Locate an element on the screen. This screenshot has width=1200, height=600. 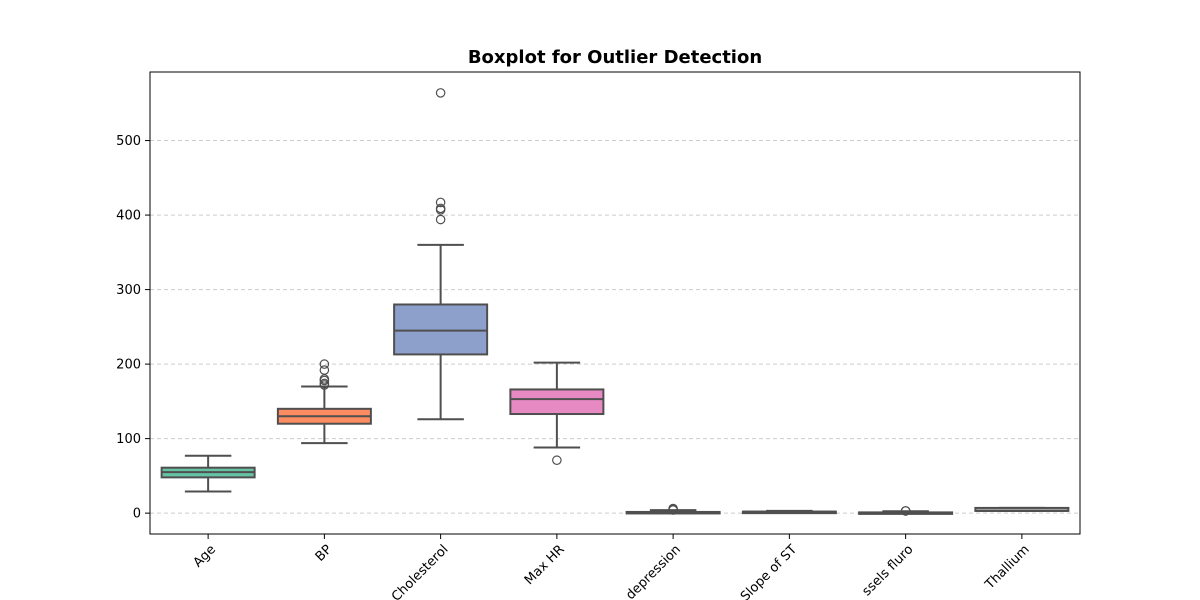
box-slope-of-st is located at coordinates (789, 512).